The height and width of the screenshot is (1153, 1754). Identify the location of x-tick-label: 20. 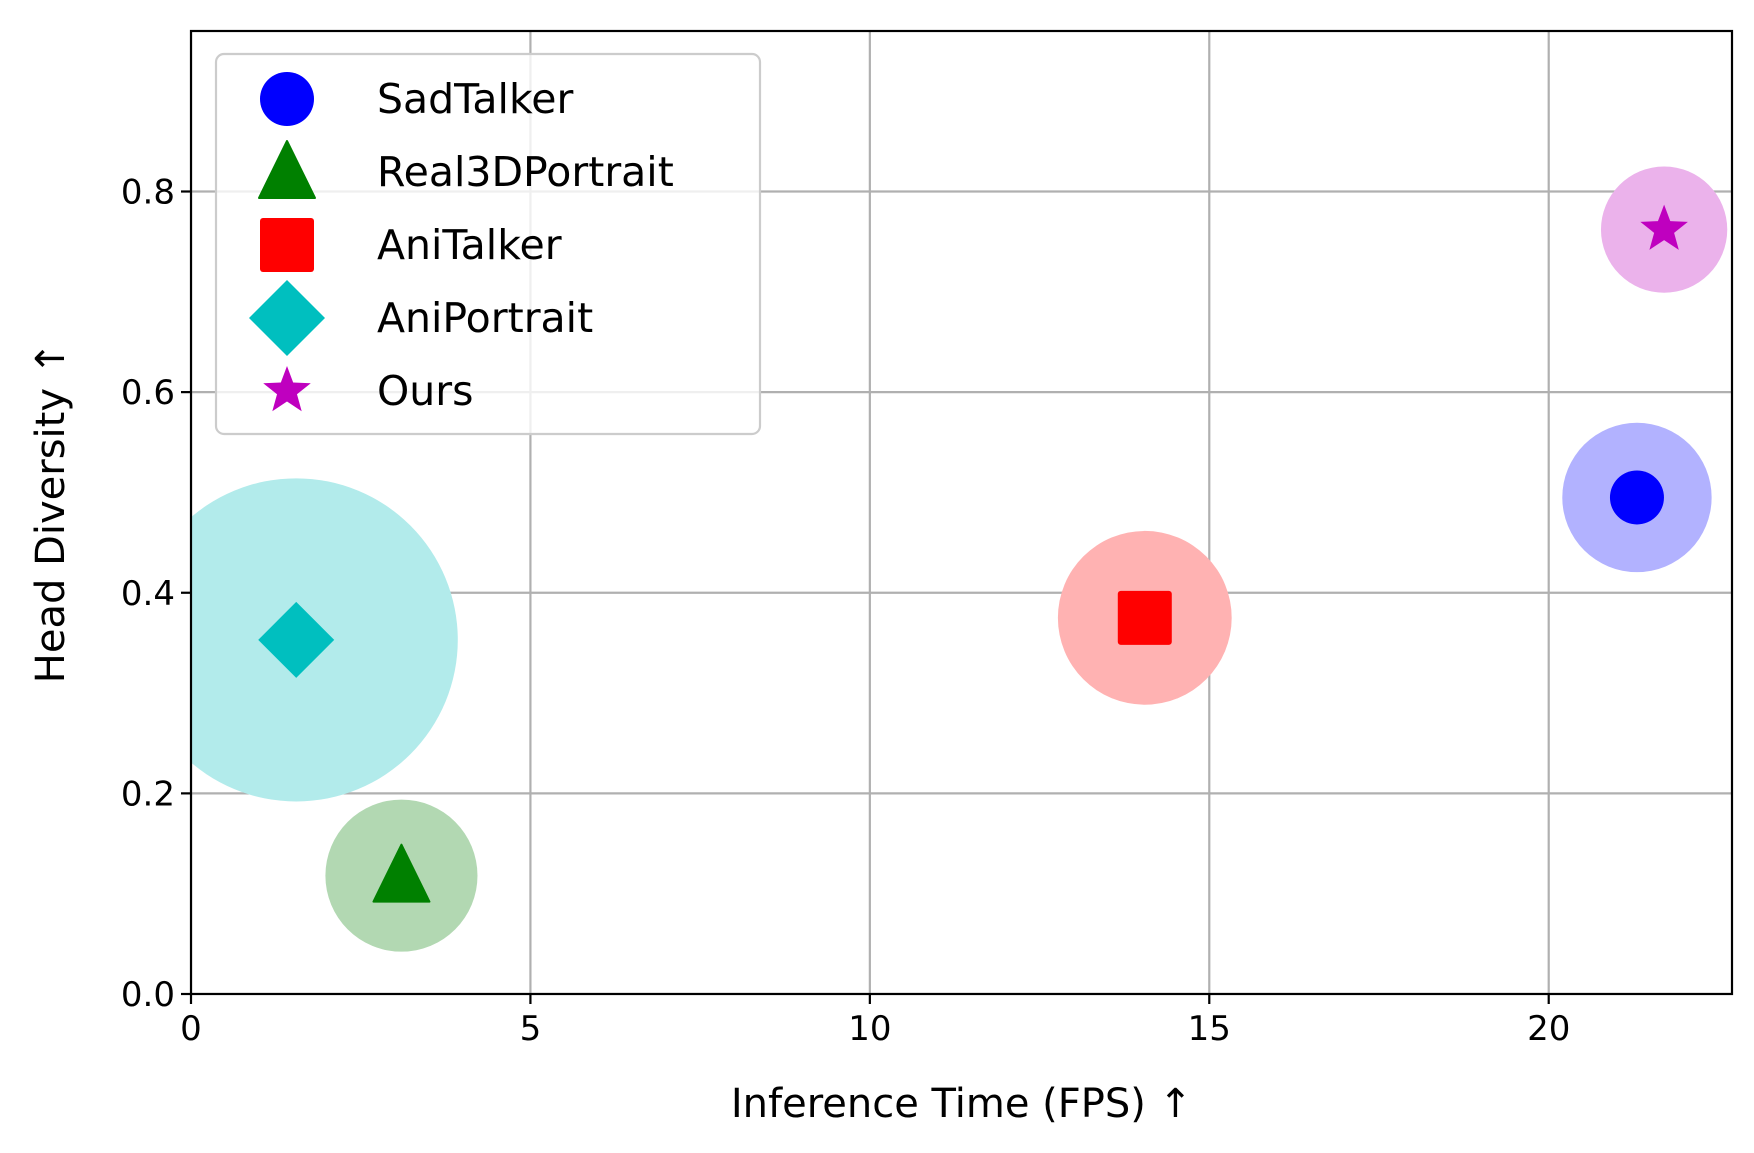
(1548, 1029).